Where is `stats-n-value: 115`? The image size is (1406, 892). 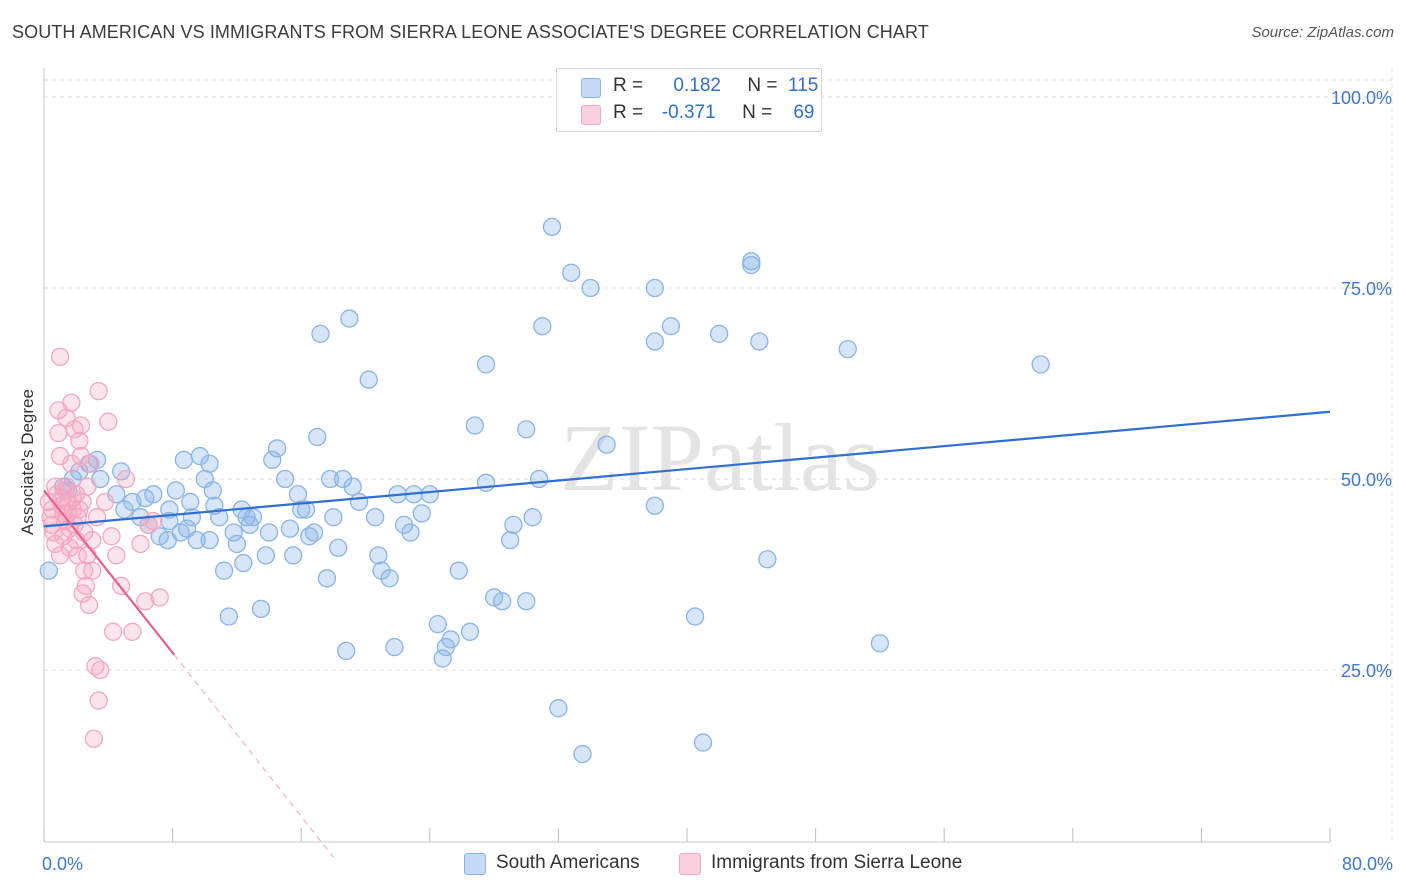
stats-n-value: 115 is located at coordinates (803, 85).